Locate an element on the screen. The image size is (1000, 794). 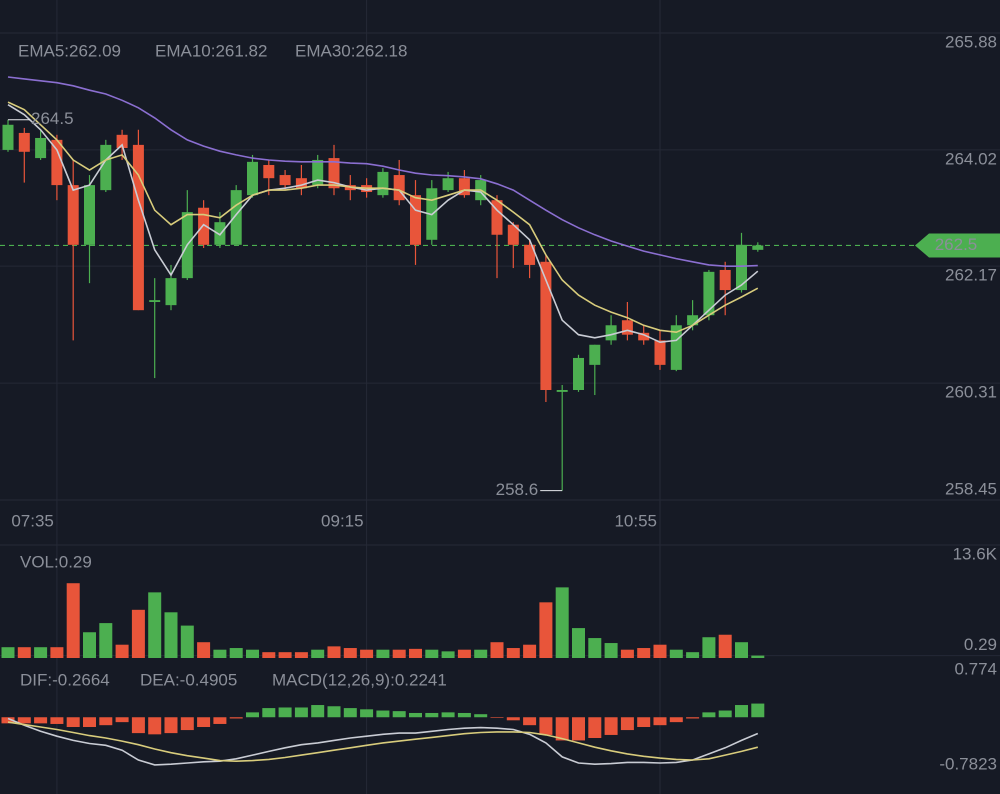
legend-label: EMA5:262.09 is located at coordinates (69, 50).